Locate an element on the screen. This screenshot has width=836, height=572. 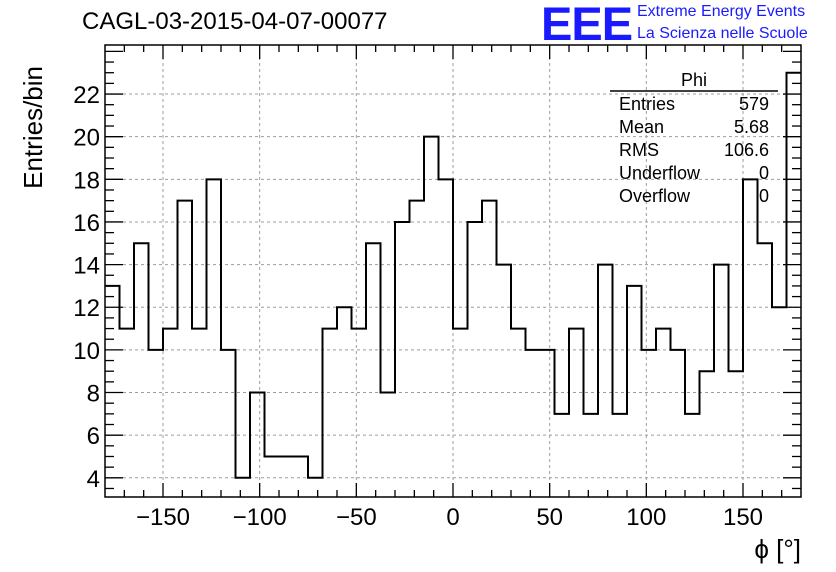
chart-title: CAGL-03-2015-04-07-00077 is located at coordinates (235, 21).